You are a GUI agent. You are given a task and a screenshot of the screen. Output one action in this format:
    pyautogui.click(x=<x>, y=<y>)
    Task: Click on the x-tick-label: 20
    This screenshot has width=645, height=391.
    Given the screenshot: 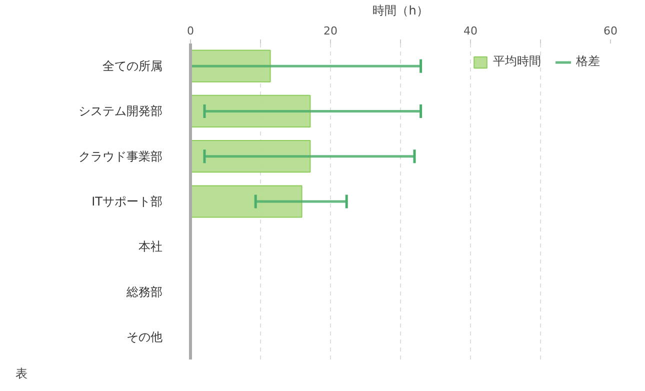 What is the action you would take?
    pyautogui.click(x=331, y=31)
    